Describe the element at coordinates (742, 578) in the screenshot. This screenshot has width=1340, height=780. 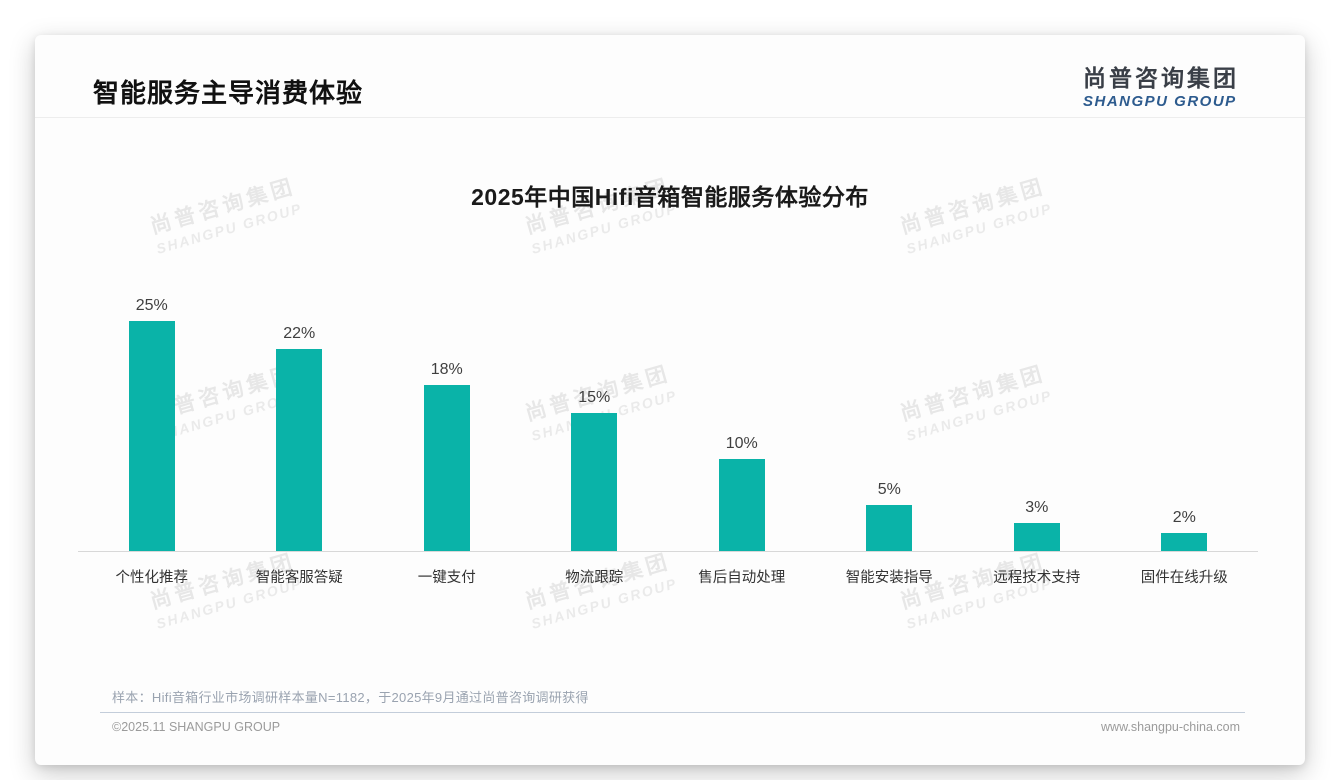
I see `category-label: 售后自动处理` at that location.